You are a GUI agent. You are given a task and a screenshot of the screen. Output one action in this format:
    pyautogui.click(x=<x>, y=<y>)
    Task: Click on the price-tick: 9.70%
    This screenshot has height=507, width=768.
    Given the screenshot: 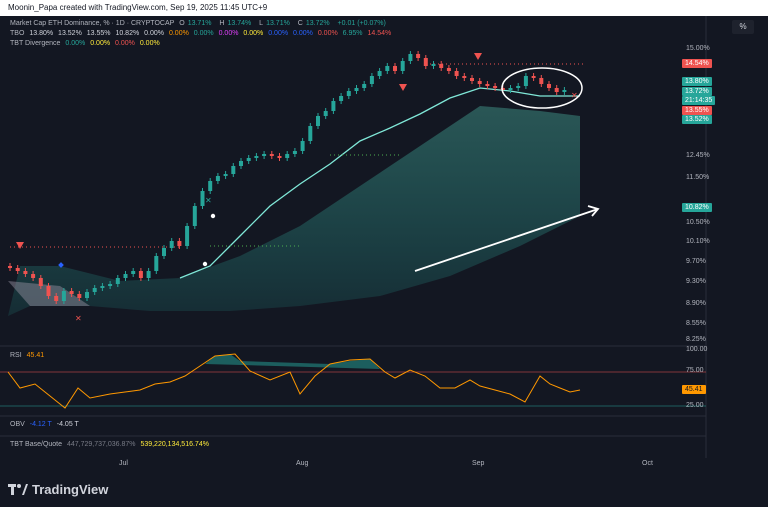 What is the action you would take?
    pyautogui.click(x=696, y=261)
    